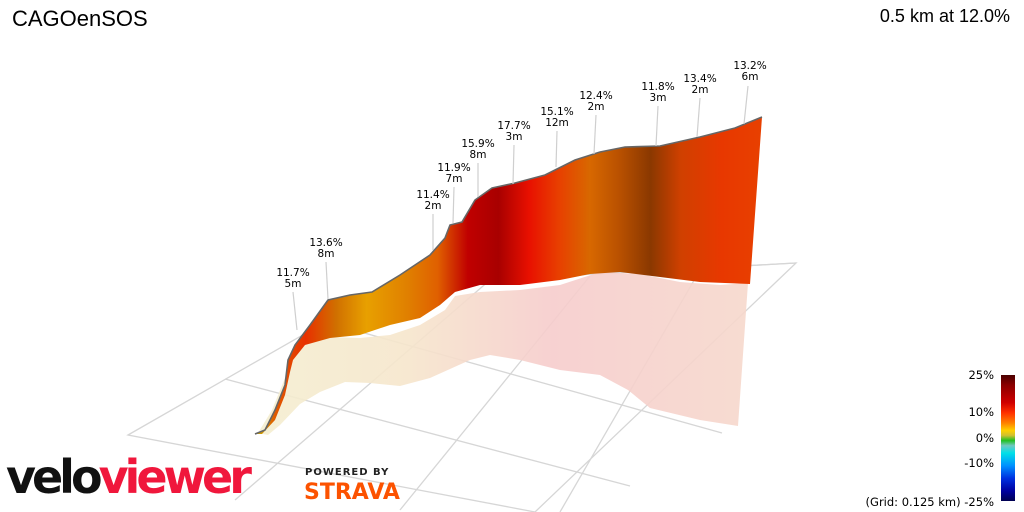 The height and width of the screenshot is (512, 1024). I want to click on legend-label-minus10: -10%, so click(979, 463).